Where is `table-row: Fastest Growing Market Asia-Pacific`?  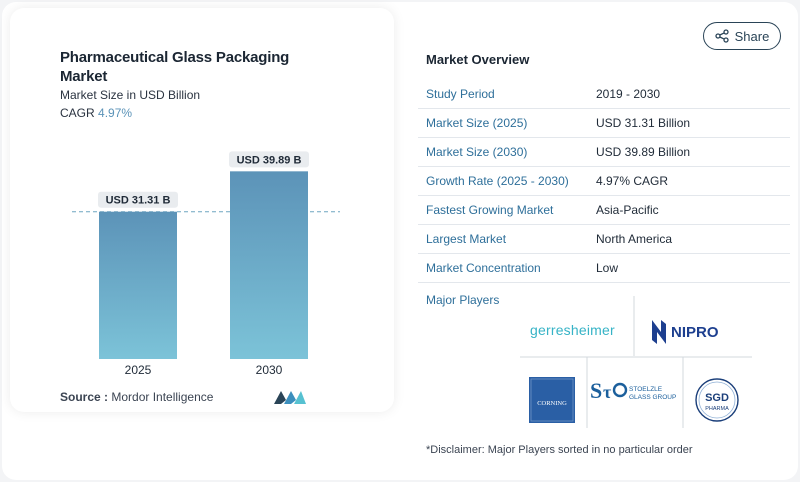 table-row: Fastest Growing Market Asia-Pacific is located at coordinates (604, 210).